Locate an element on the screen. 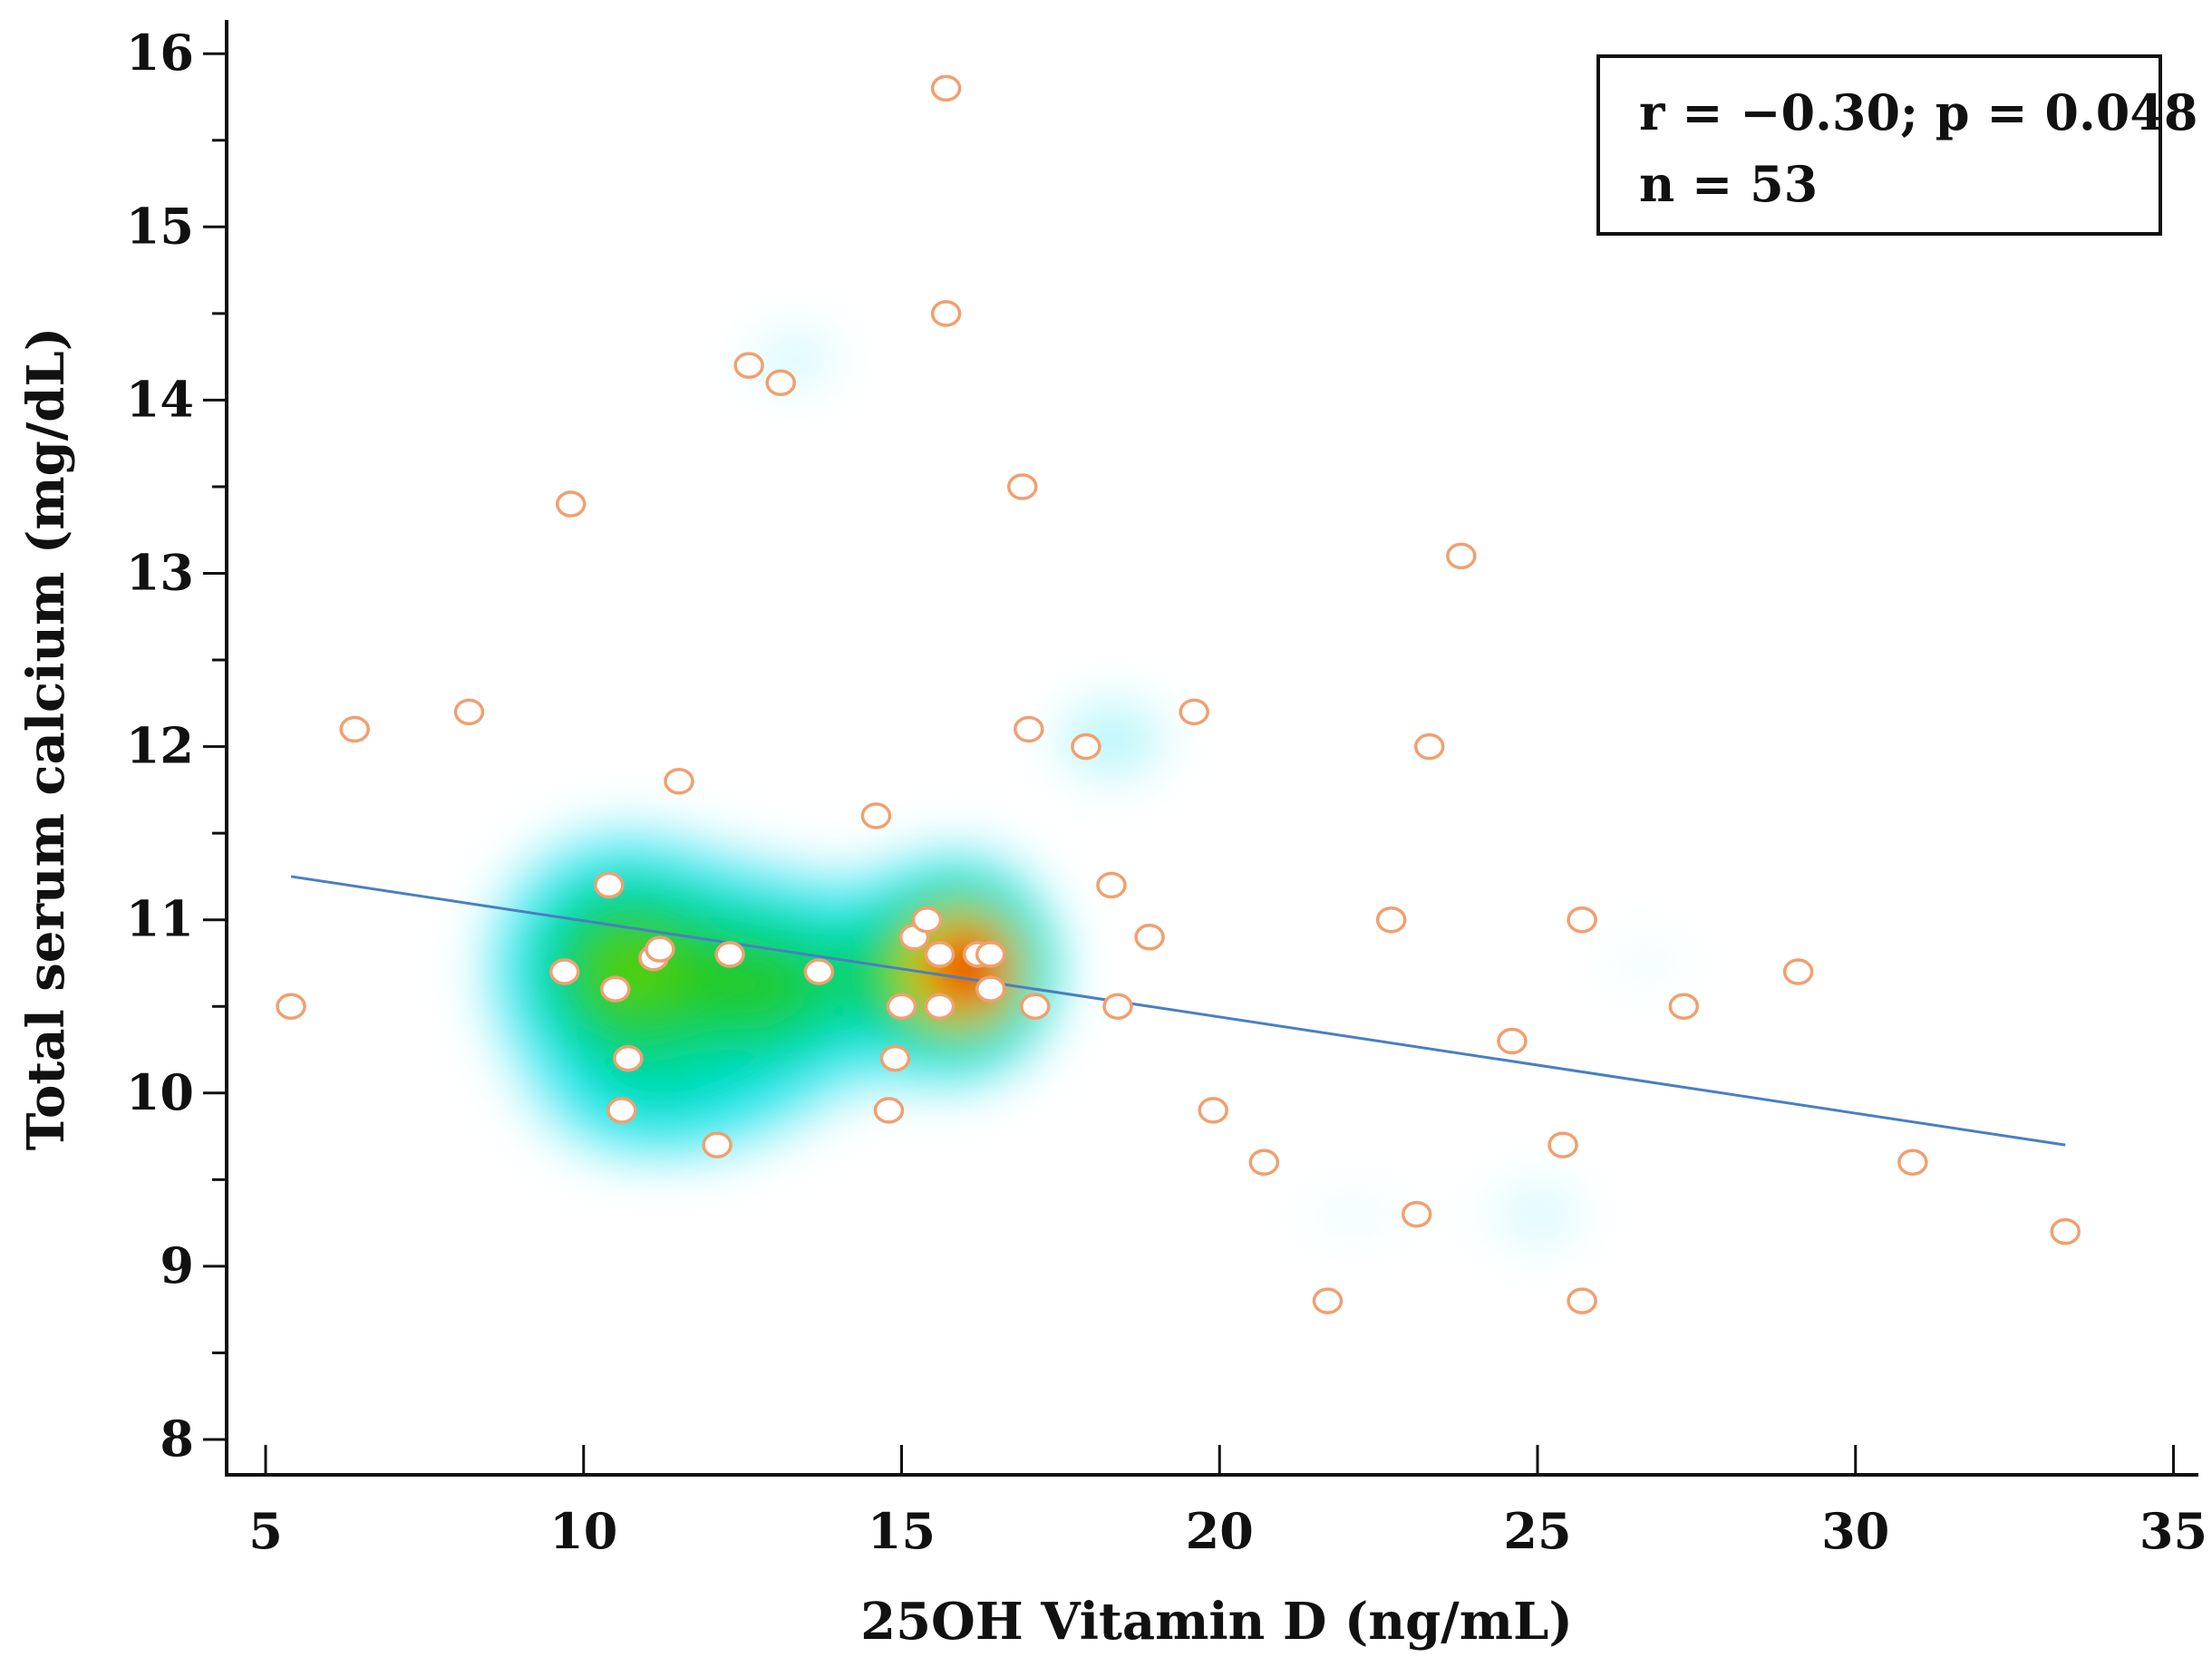  x-tick-label: 20 is located at coordinates (1220, 1531).